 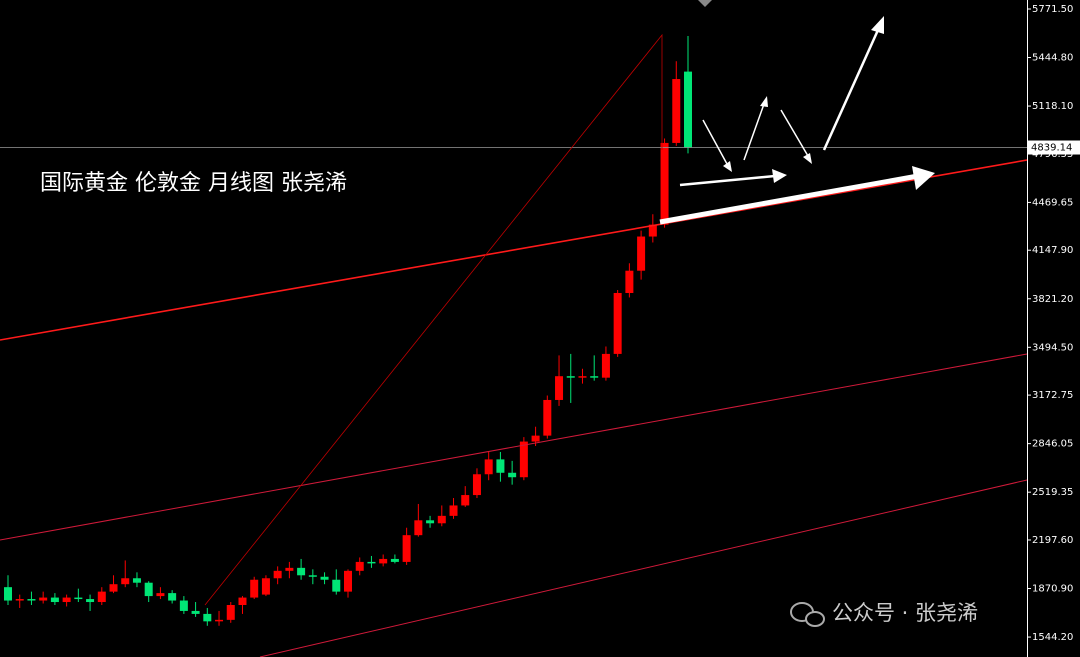 I want to click on chart-title: 国际黄金 伦敦金 月线图 张尧浠, so click(x=193, y=183).